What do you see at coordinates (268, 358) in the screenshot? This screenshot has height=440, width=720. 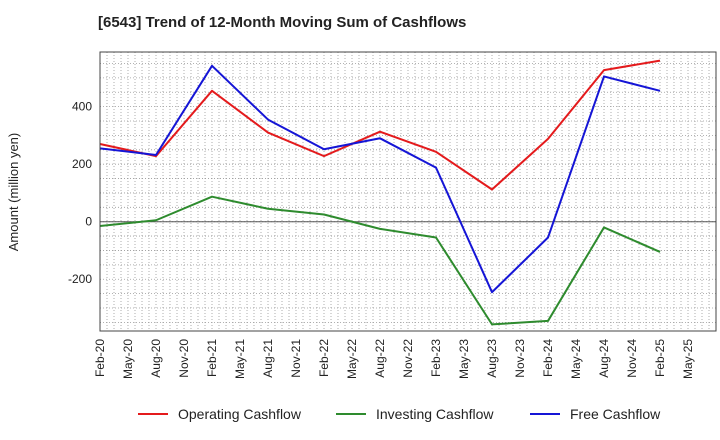 I see `x-tick-label: Aug-21` at bounding box center [268, 358].